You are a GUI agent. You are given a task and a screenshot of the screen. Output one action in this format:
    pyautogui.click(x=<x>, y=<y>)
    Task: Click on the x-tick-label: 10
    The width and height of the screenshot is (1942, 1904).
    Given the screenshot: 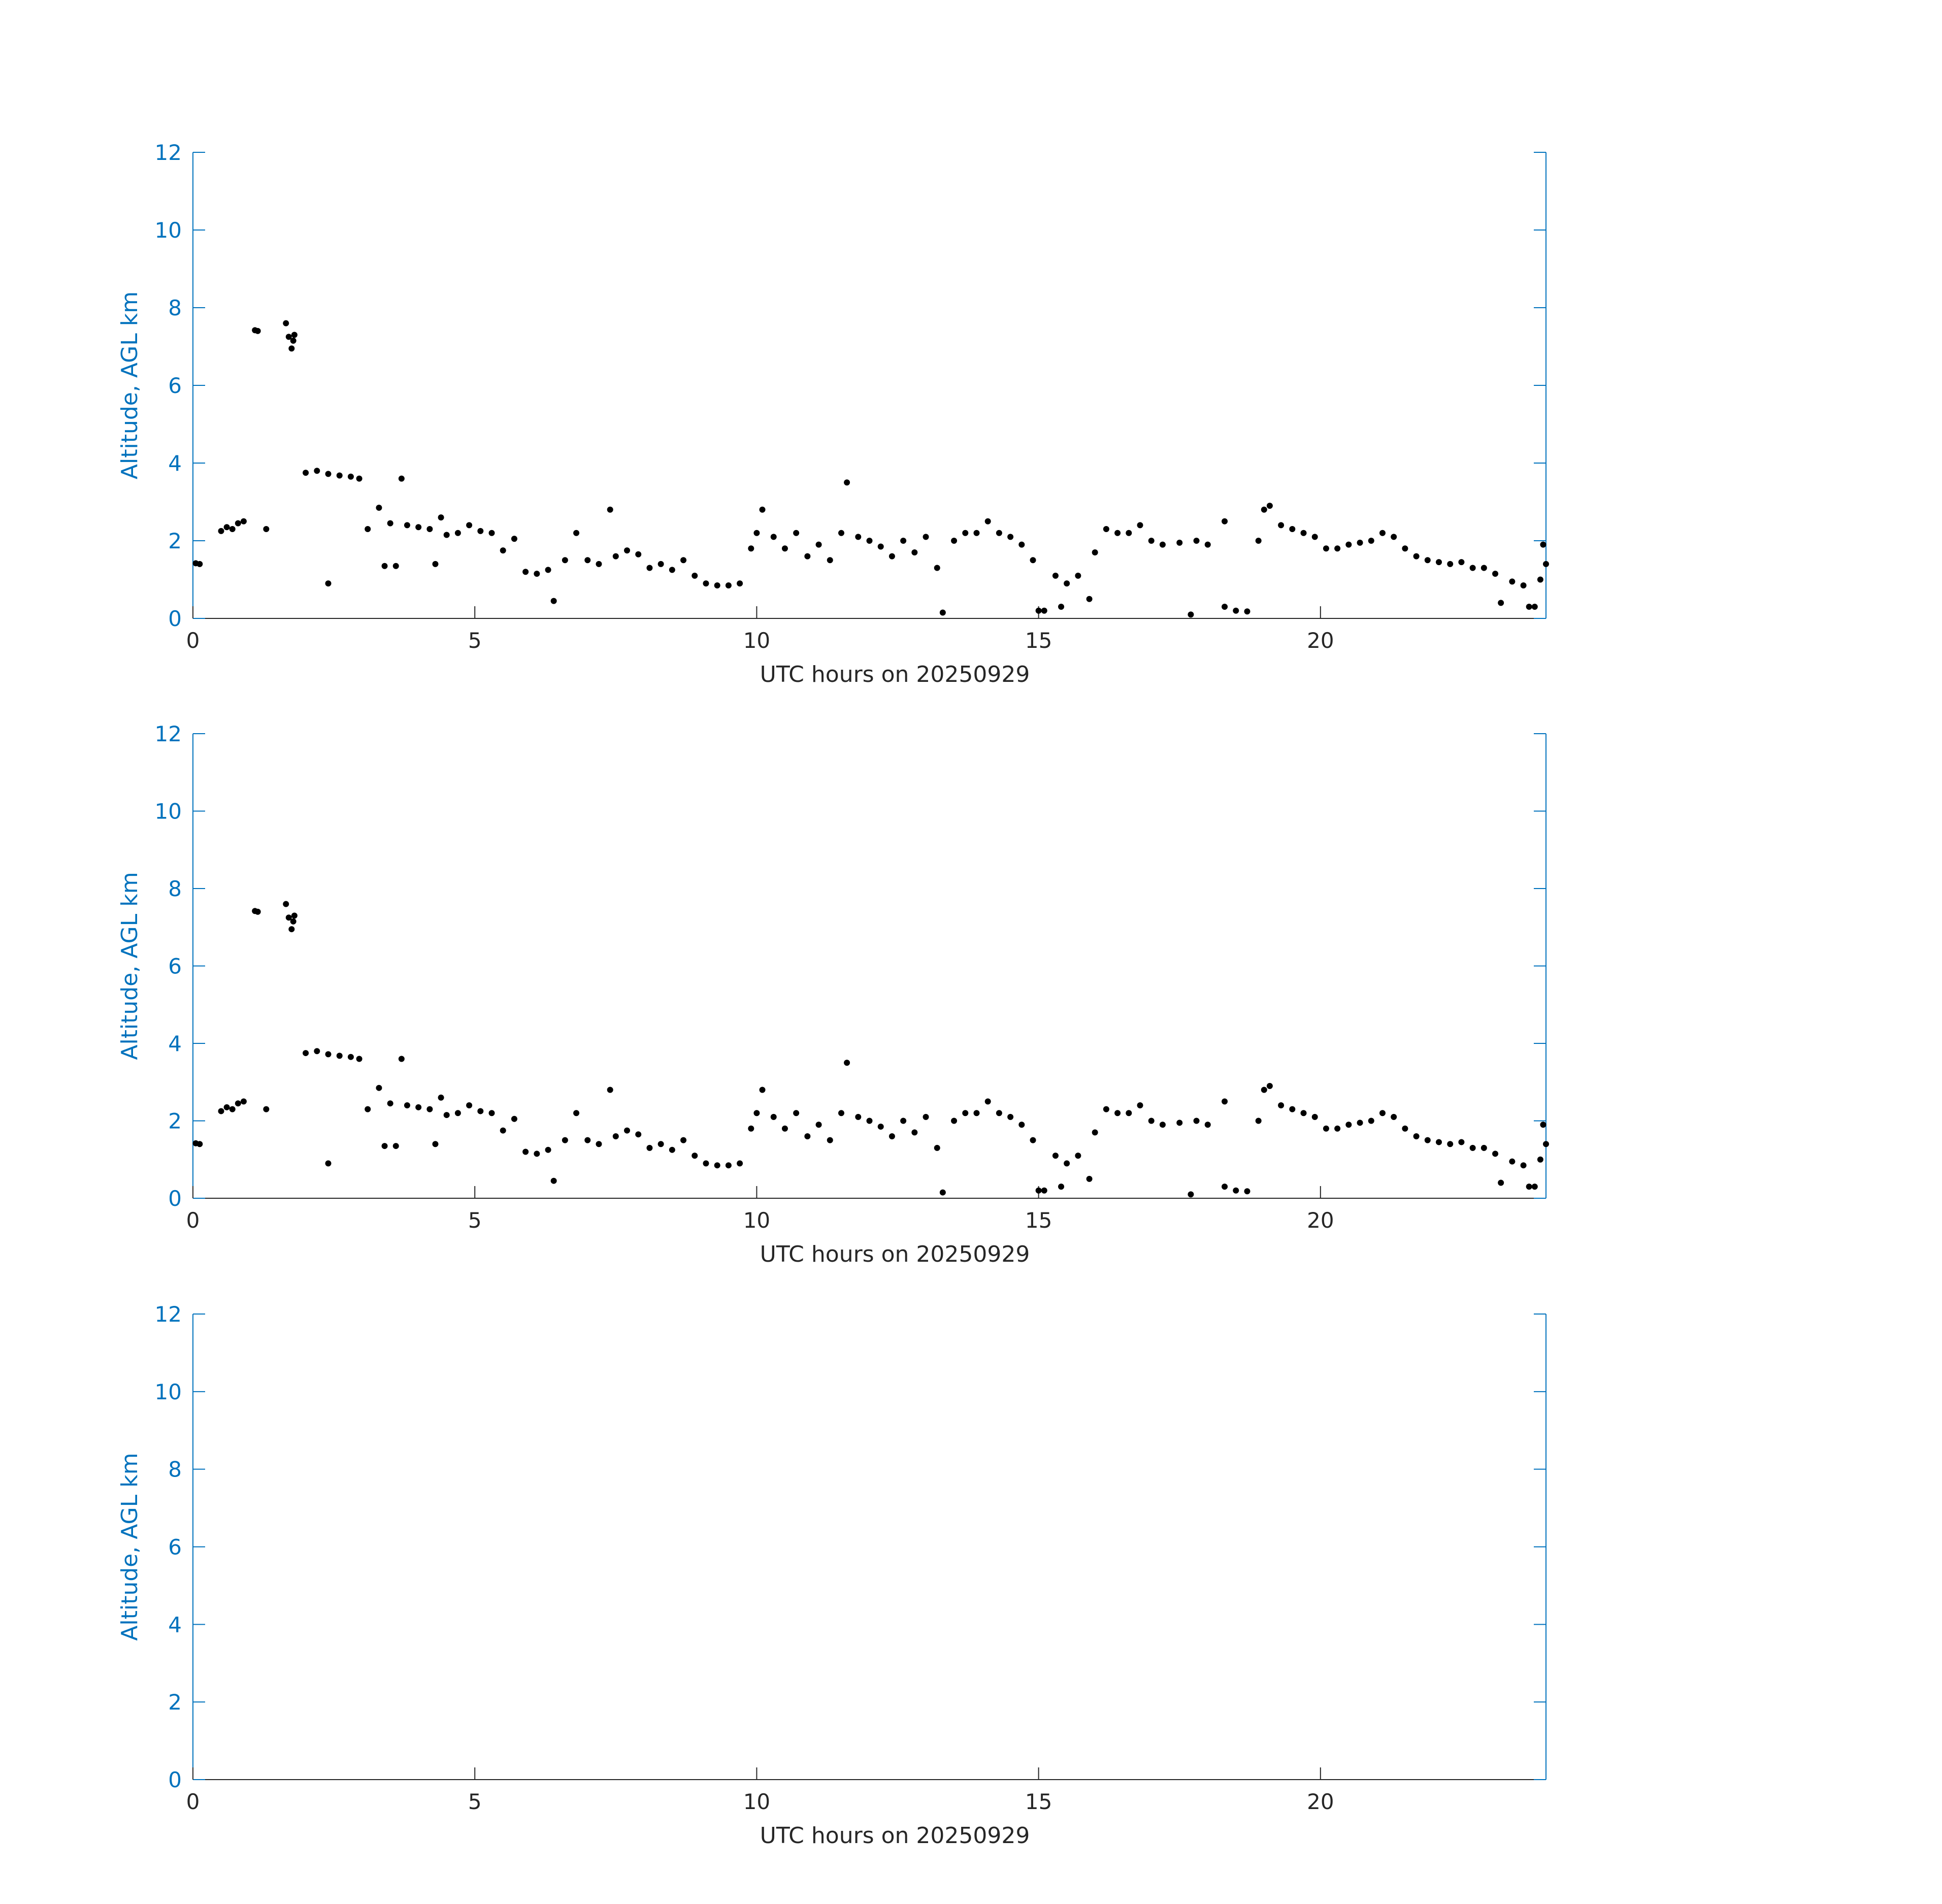 What is the action you would take?
    pyautogui.click(x=756, y=1221)
    